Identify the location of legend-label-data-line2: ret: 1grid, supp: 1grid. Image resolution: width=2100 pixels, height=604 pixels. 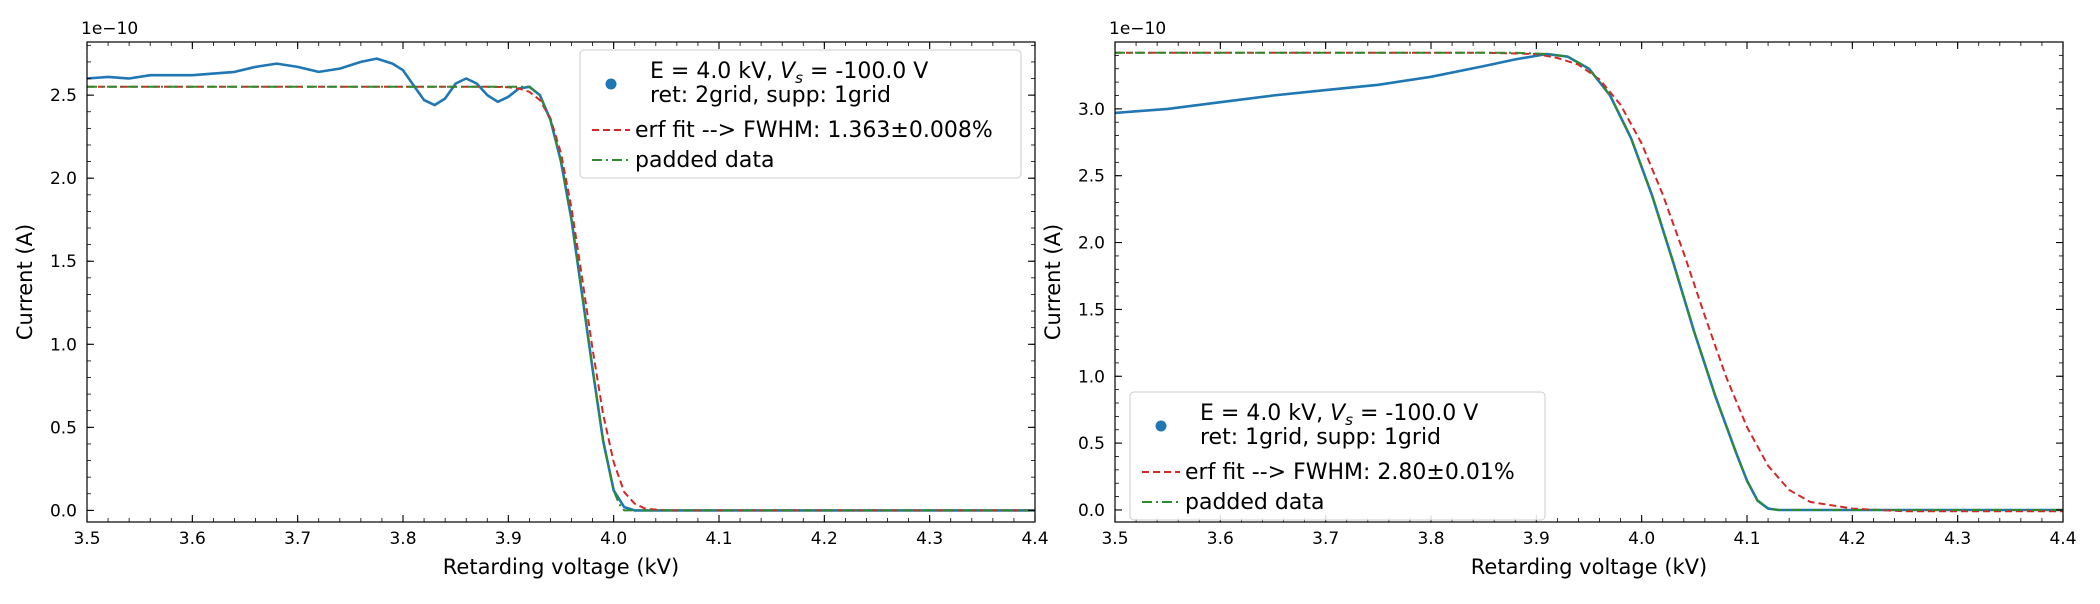
(1320, 437).